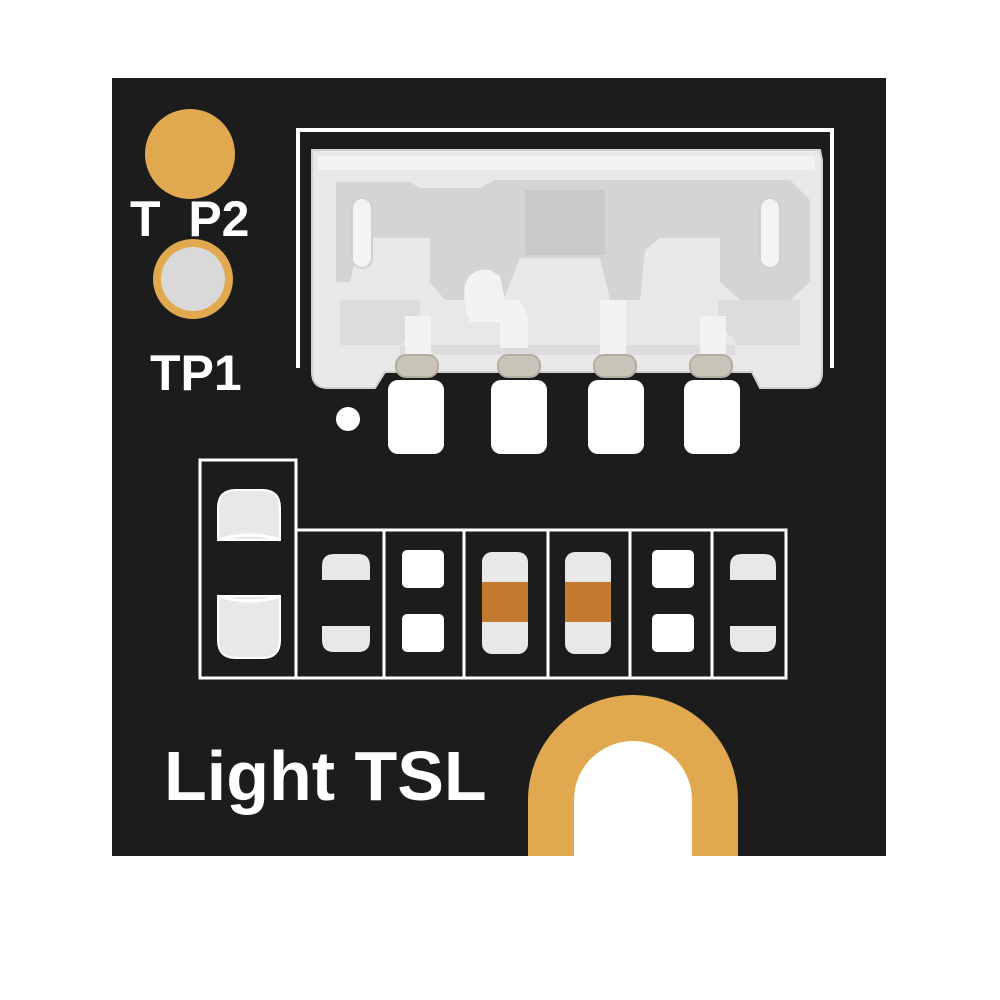 This screenshot has height=1000, width=1000. What do you see at coordinates (325, 776) in the screenshot?
I see `board-title: Light TSL` at bounding box center [325, 776].